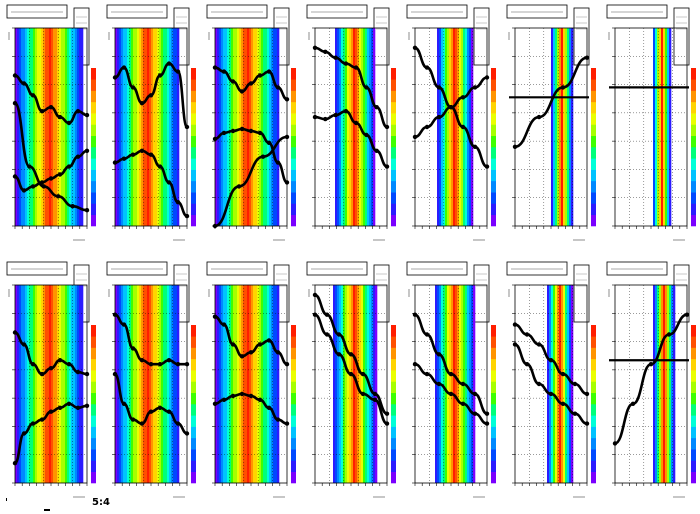 The height and width of the screenshot is (514, 700). What do you see at coordinates (351, 379) in the screenshot?
I see `chart-panel-row2-col4` at bounding box center [351, 379].